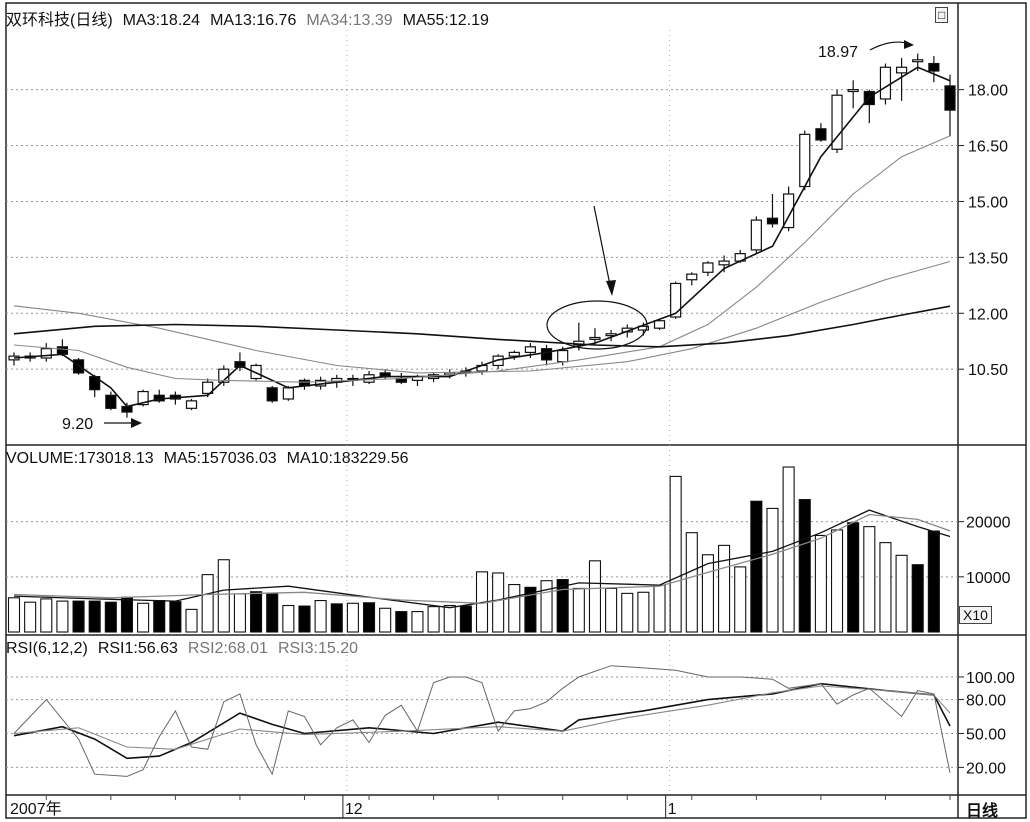  Describe the element at coordinates (988, 202) in the screenshot. I see `price-tick-label: 15.00` at that location.